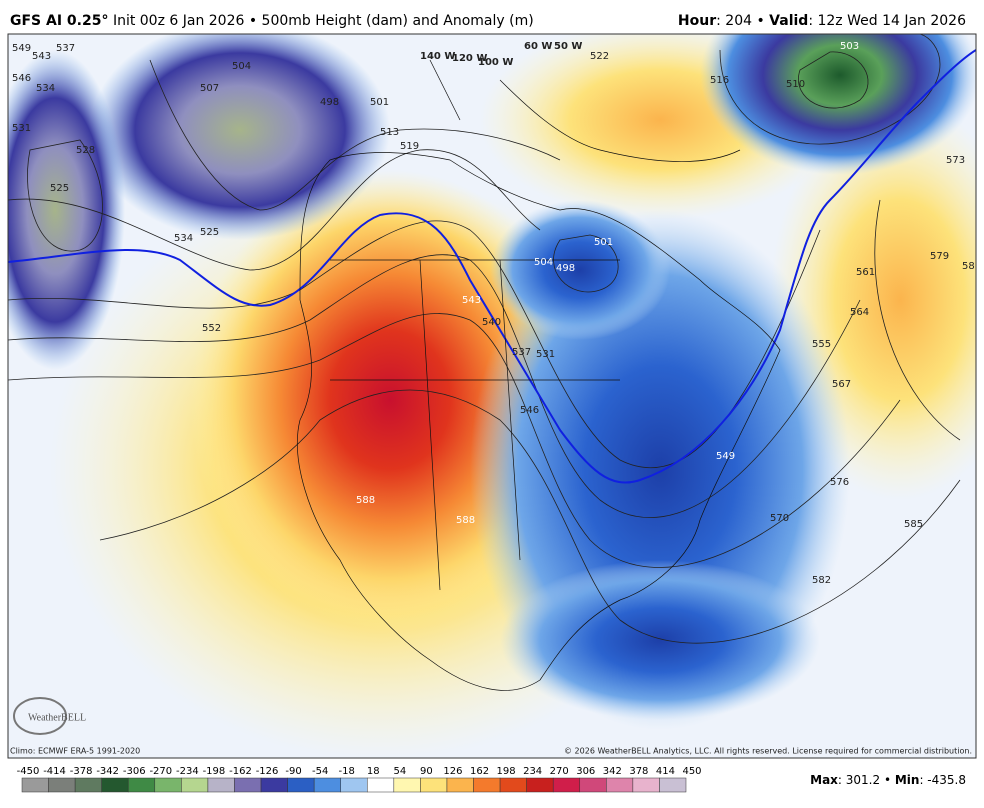 The width and height of the screenshot is (984, 808). I want to click on colorbar-tick-label: -54, so click(320, 771).